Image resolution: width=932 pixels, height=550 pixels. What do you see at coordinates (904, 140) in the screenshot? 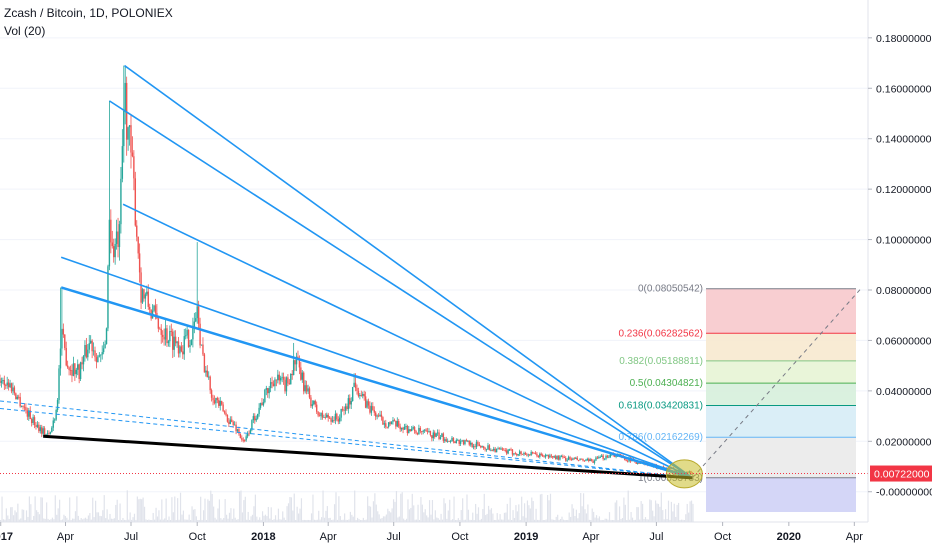
I see `price-tick-label: 0.14000000` at bounding box center [904, 140].